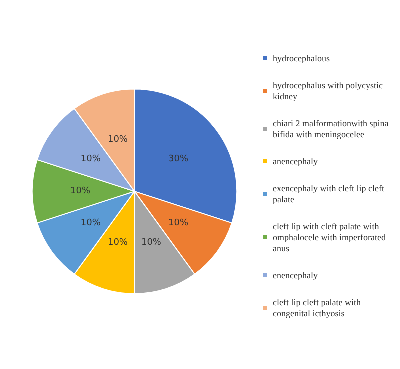 The height and width of the screenshot is (369, 400). What do you see at coordinates (330, 194) in the screenshot?
I see `legend-label: exencephaly with cleft lip cleft palate` at bounding box center [330, 194].